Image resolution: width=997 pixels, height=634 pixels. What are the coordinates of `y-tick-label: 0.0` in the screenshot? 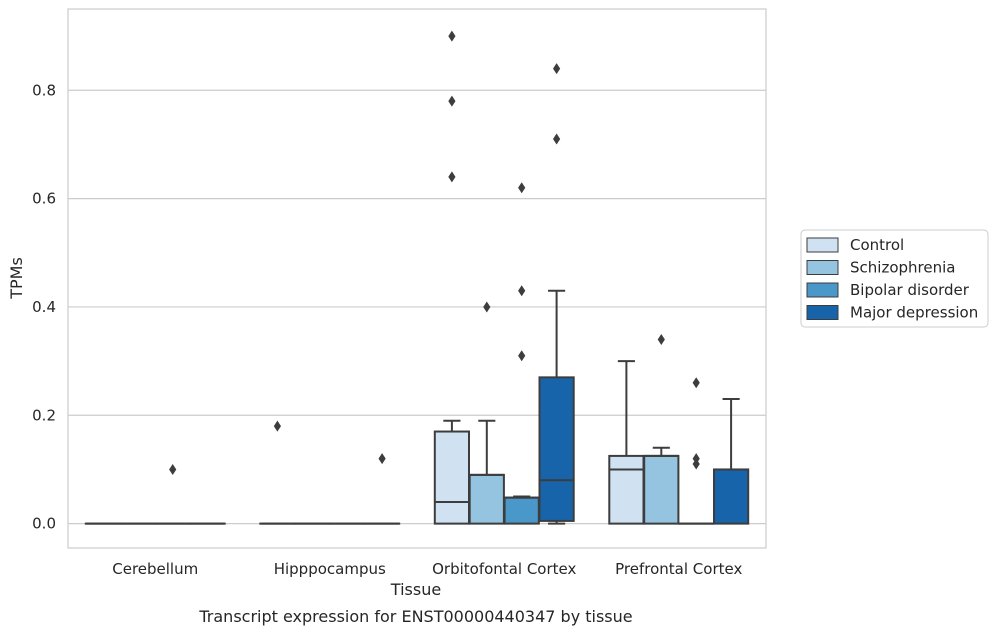 It's located at (44, 524).